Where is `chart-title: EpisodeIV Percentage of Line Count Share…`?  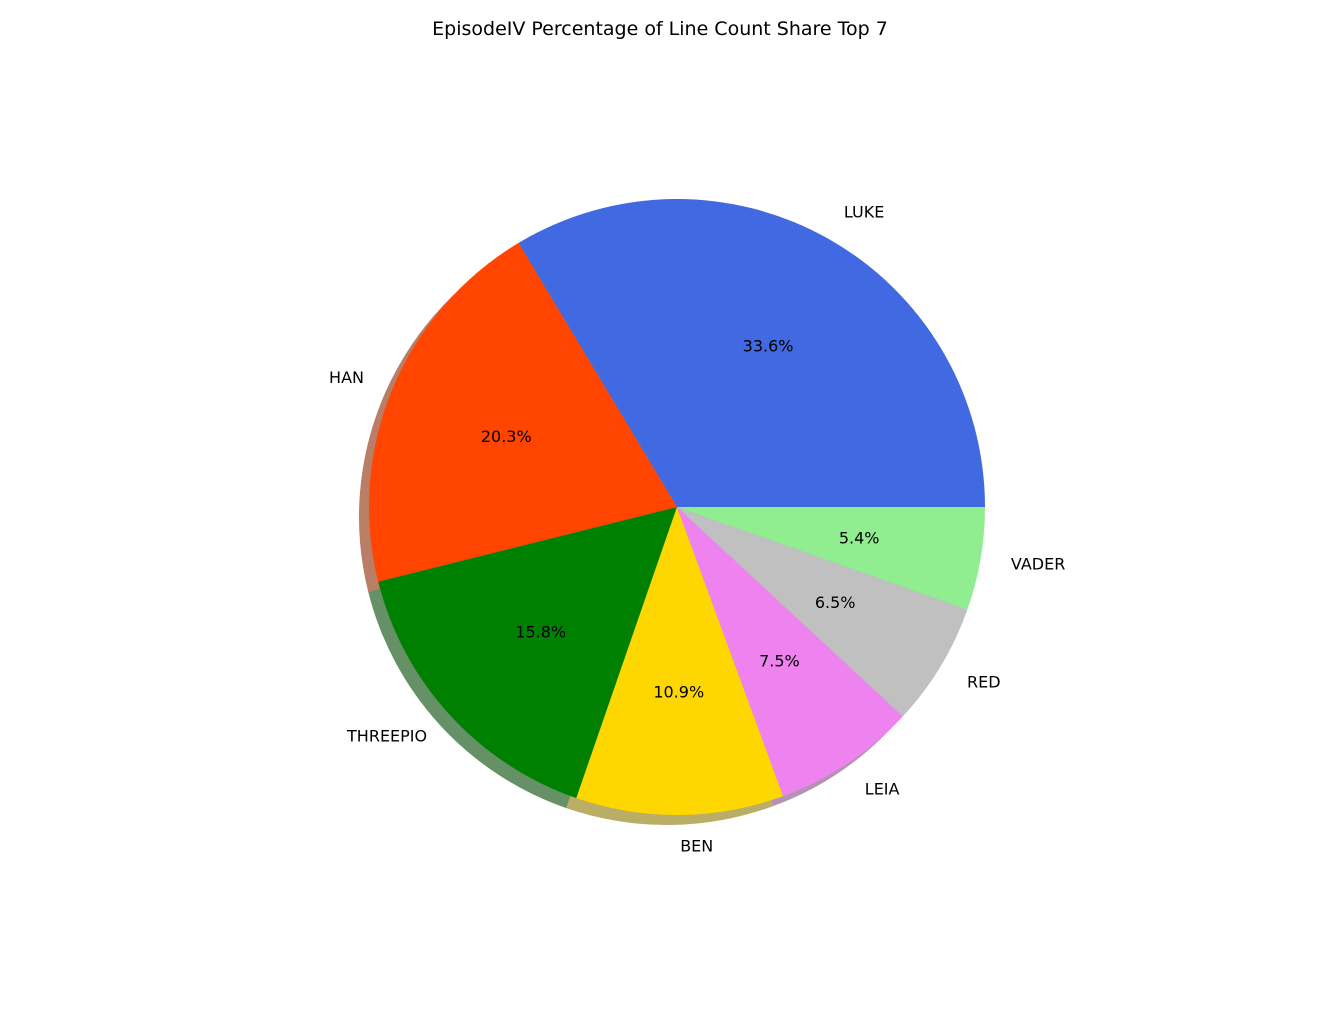
chart-title: EpisodeIV Percentage of Line Count Share… is located at coordinates (660, 29).